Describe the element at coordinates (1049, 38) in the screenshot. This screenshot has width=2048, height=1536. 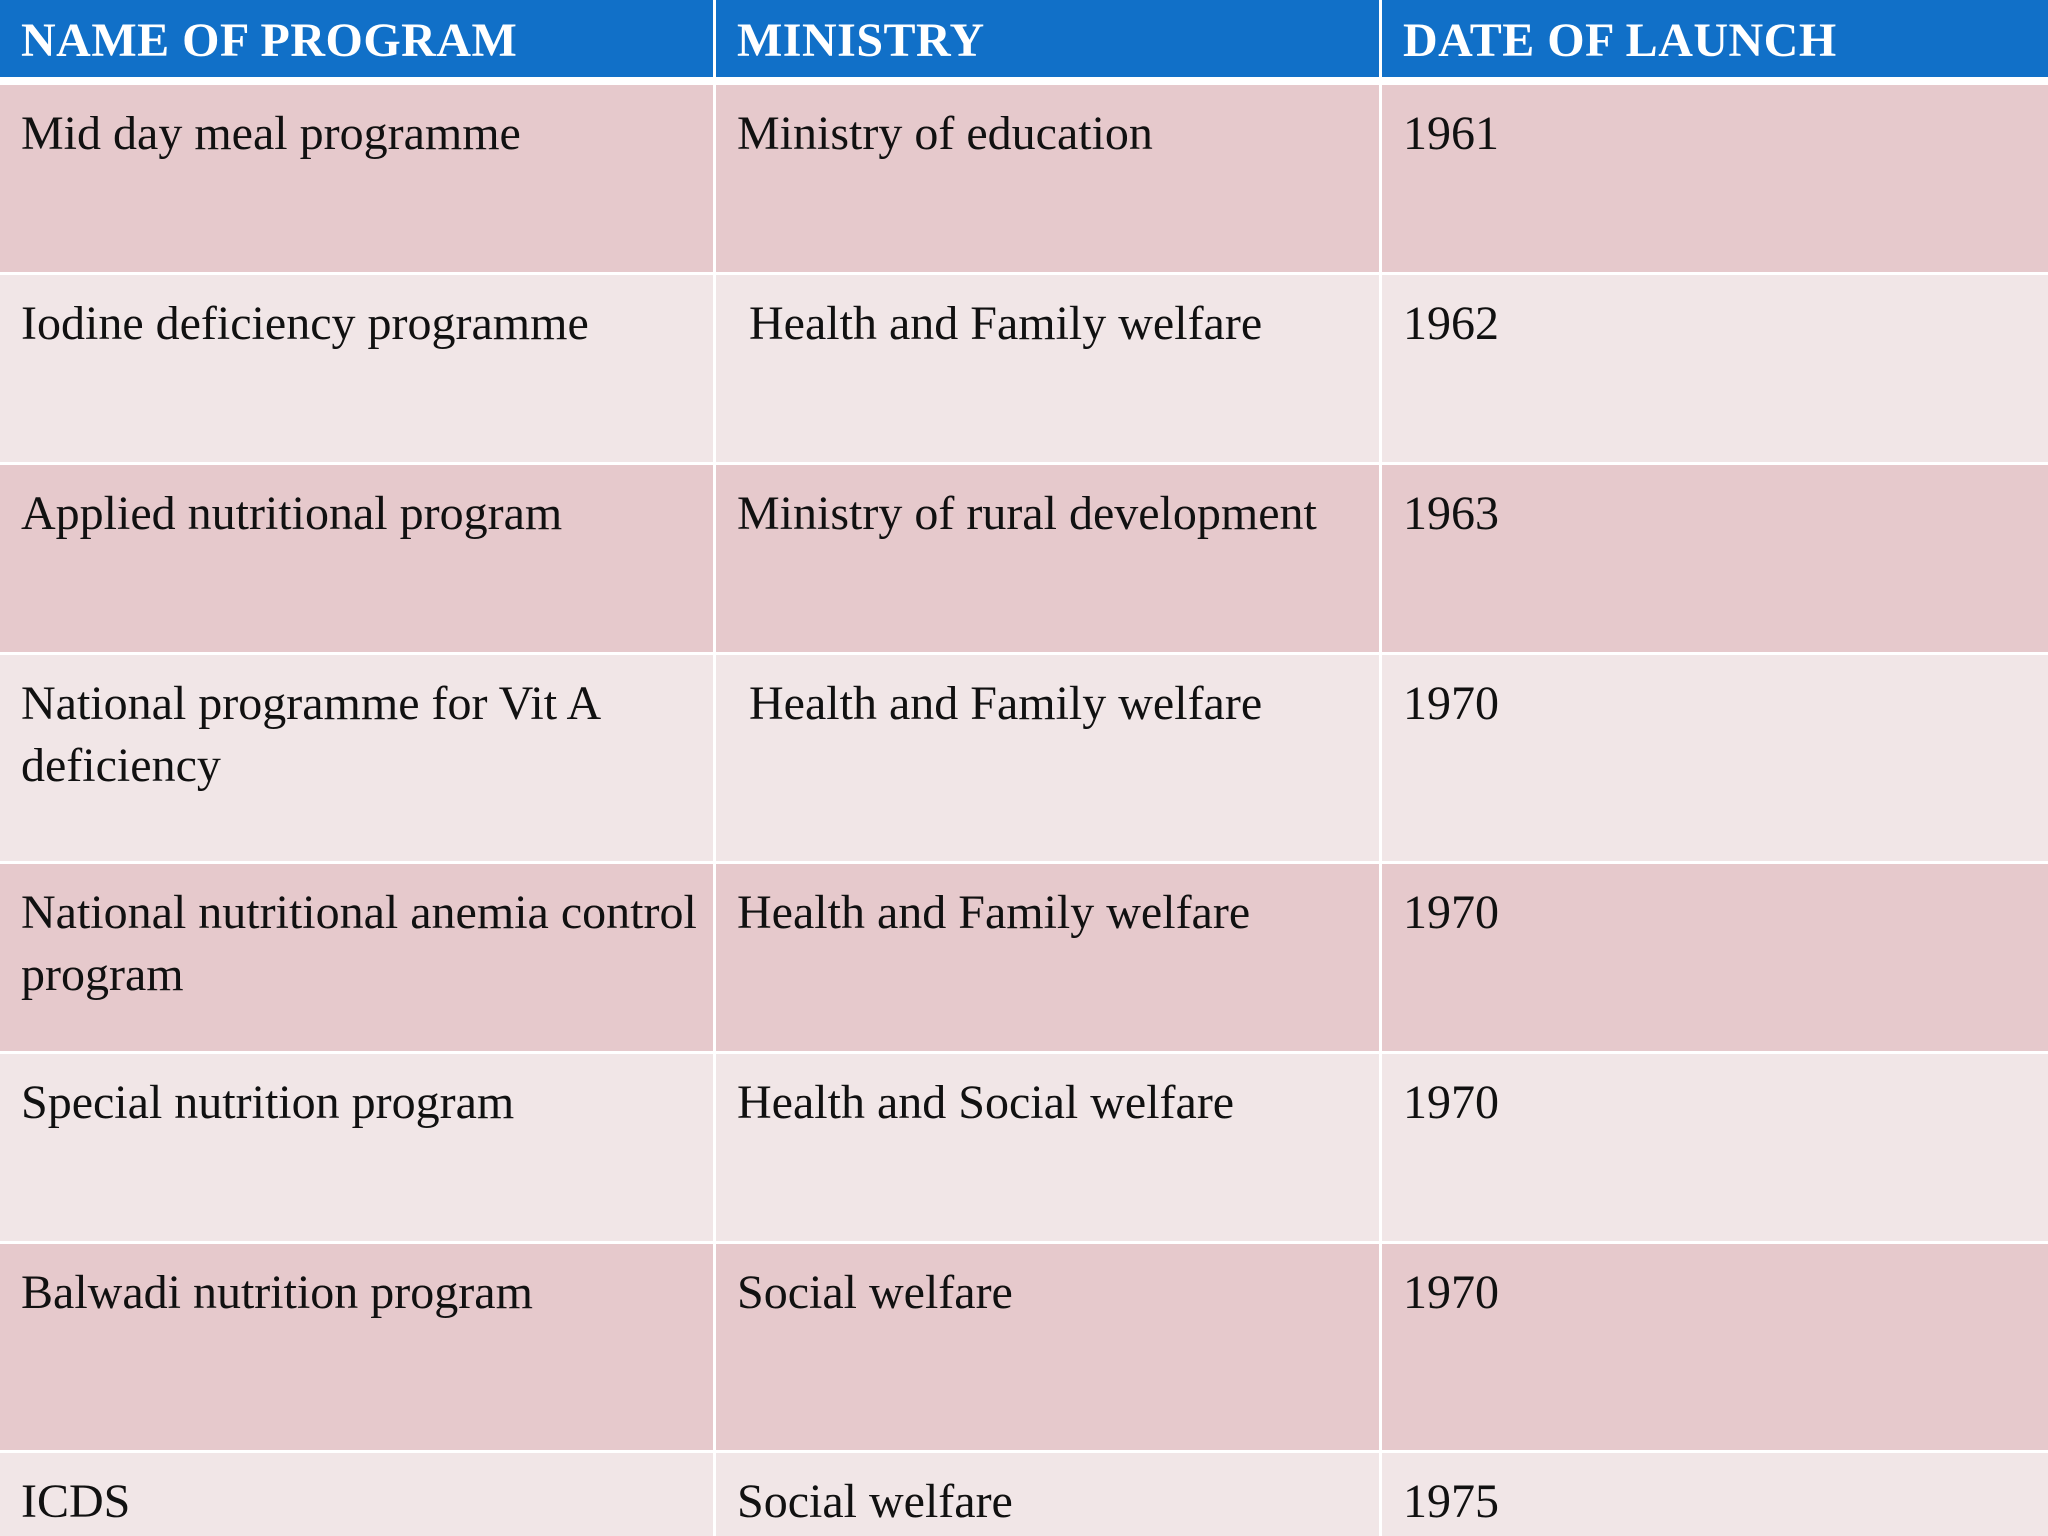
I see `header-ministry: MINISTRY` at that location.